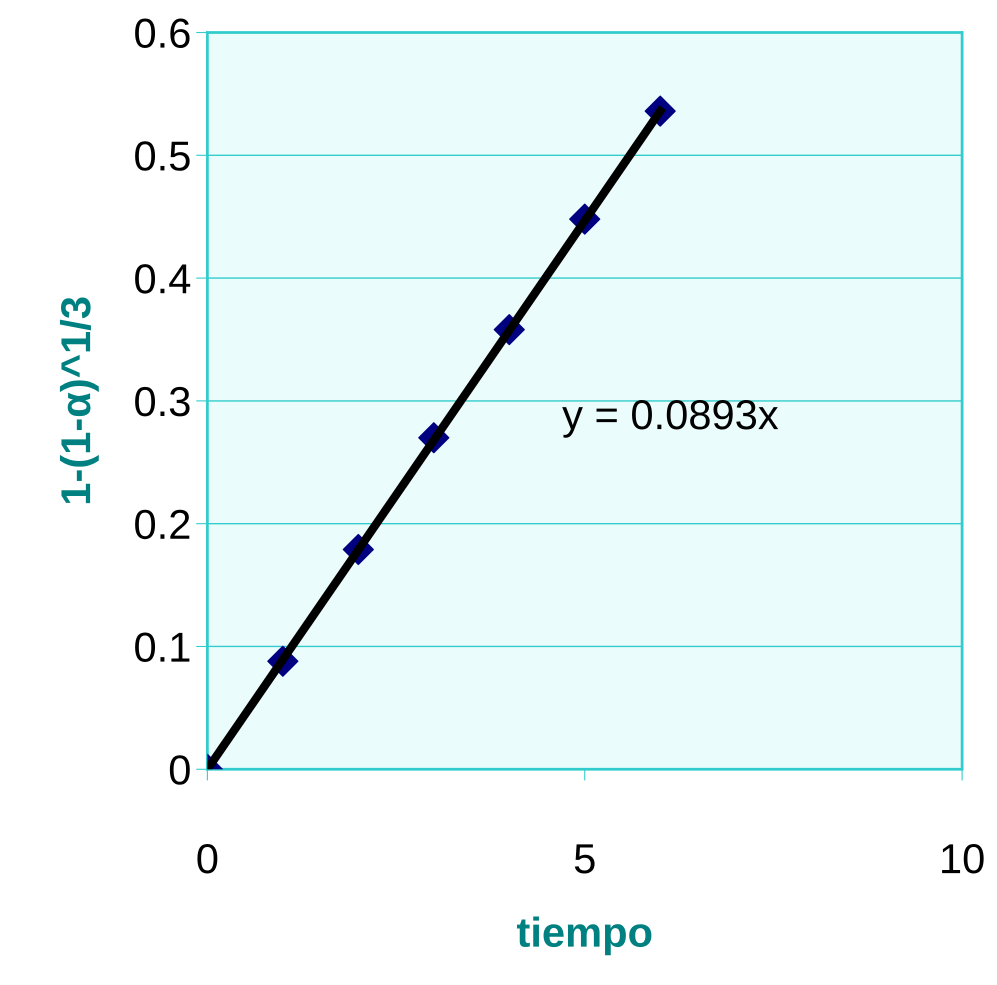 The height and width of the screenshot is (985, 997). What do you see at coordinates (584, 859) in the screenshot?
I see `x-tick-label: 5` at bounding box center [584, 859].